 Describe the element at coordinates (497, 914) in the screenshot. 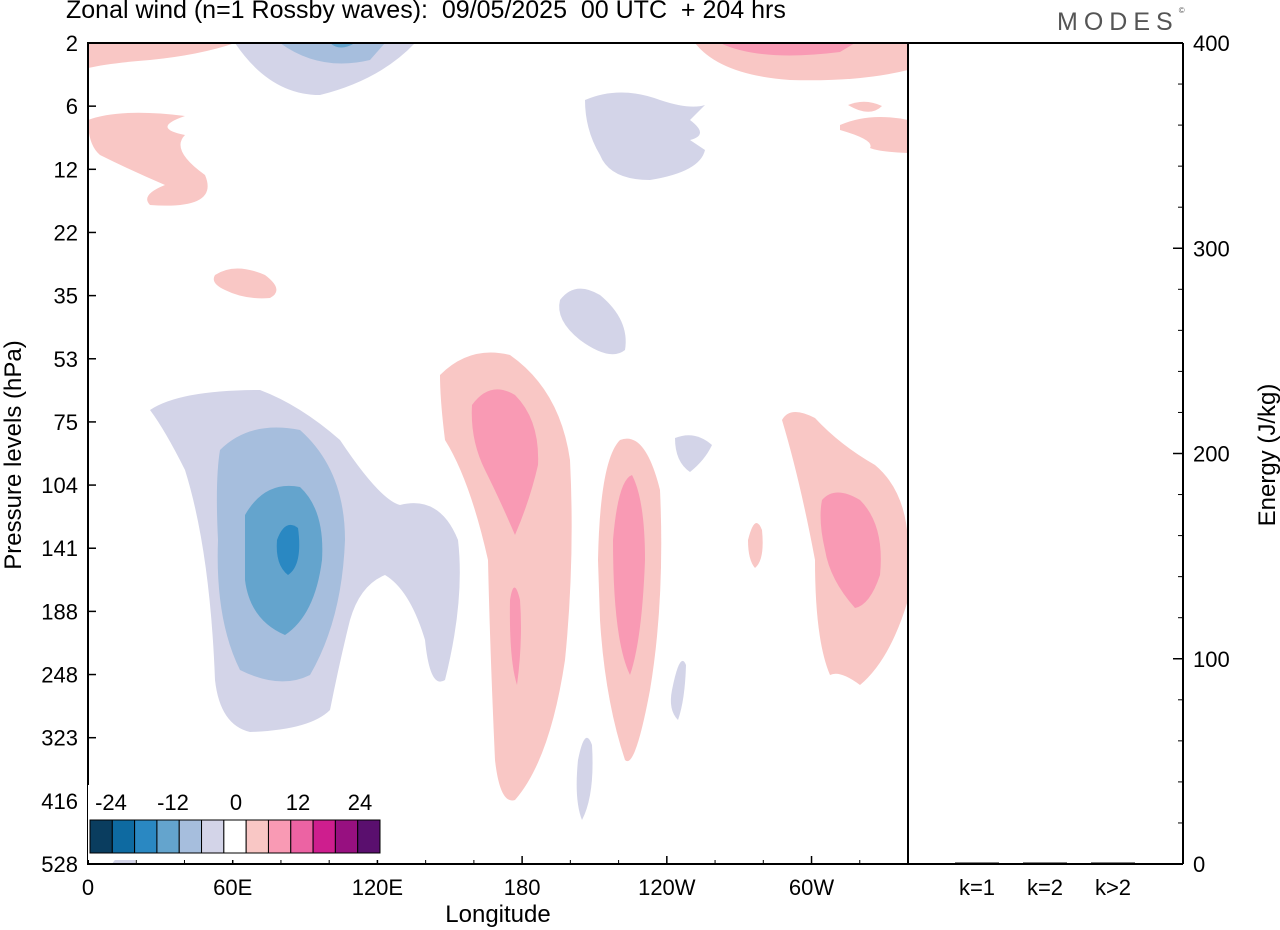

I see `x-axis-title: Longitude` at that location.